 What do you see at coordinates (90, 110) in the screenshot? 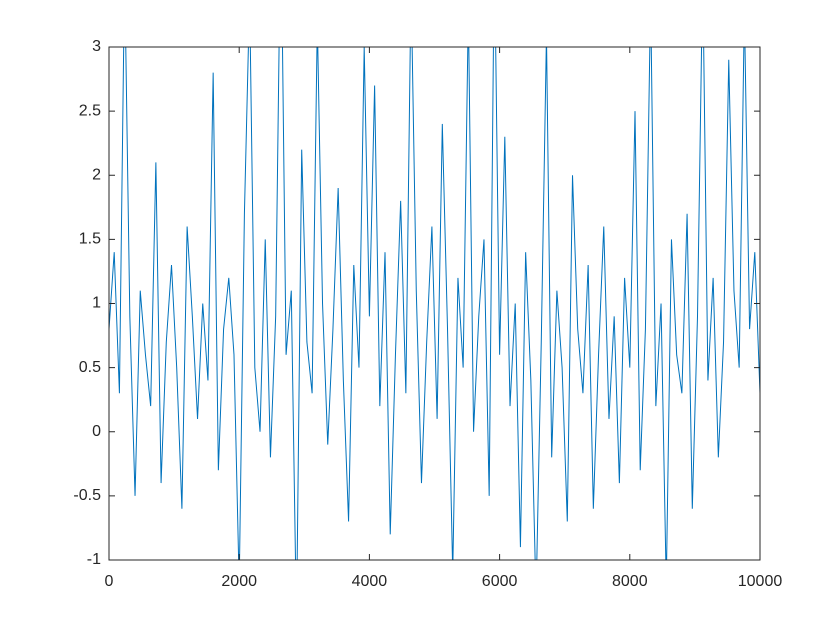
I see `y-tick-label: 2.5` at bounding box center [90, 110].